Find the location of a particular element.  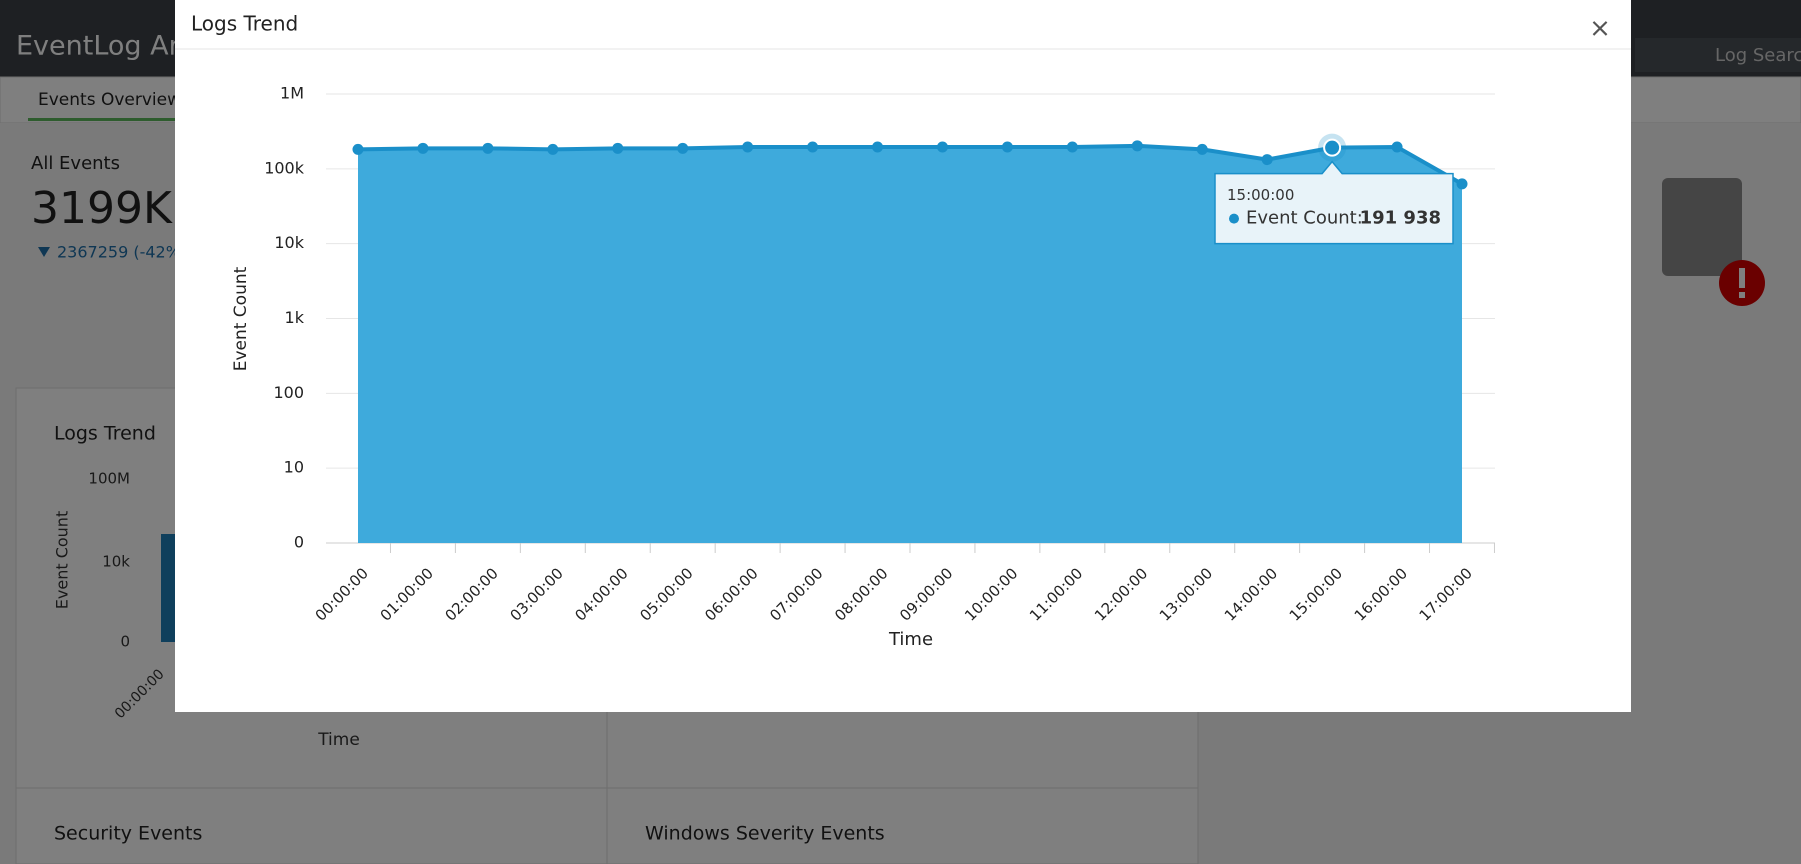

y-axis-label: Event Count is located at coordinates (241, 318).